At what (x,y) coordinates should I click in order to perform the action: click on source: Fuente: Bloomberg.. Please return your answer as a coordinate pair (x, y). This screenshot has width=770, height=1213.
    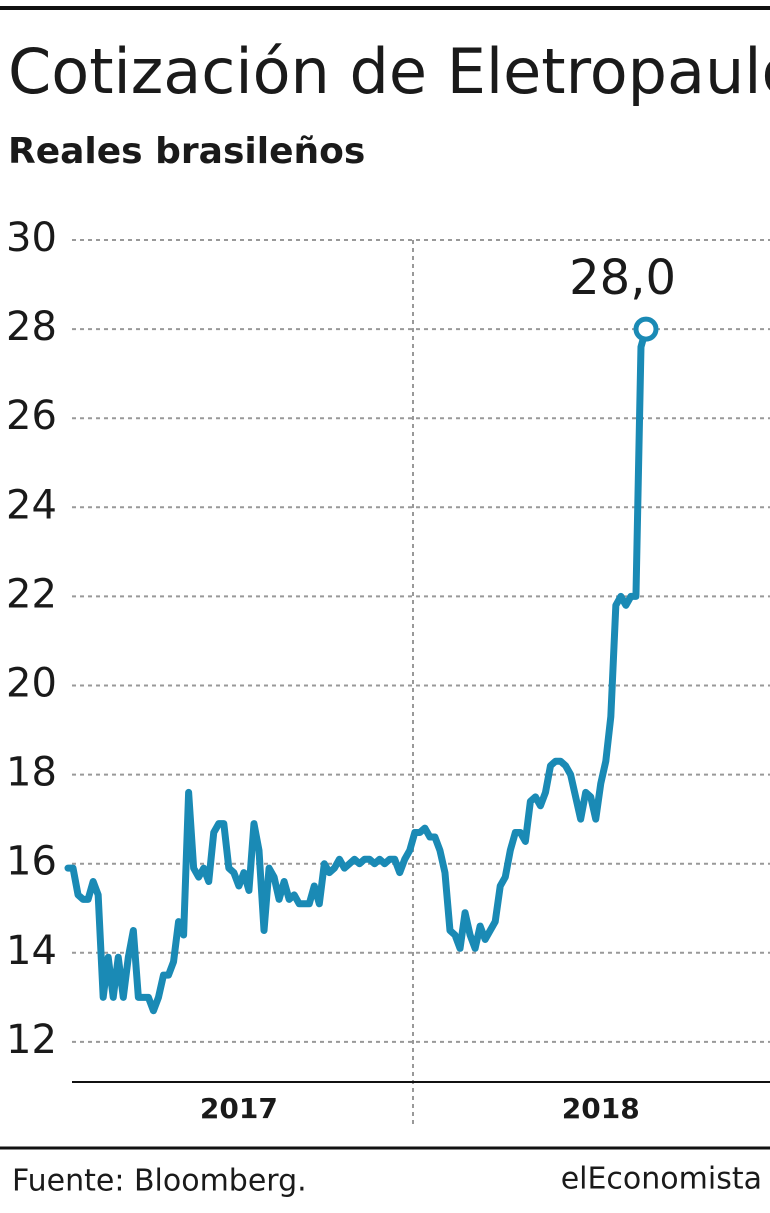
    Looking at the image, I should click on (159, 1181).